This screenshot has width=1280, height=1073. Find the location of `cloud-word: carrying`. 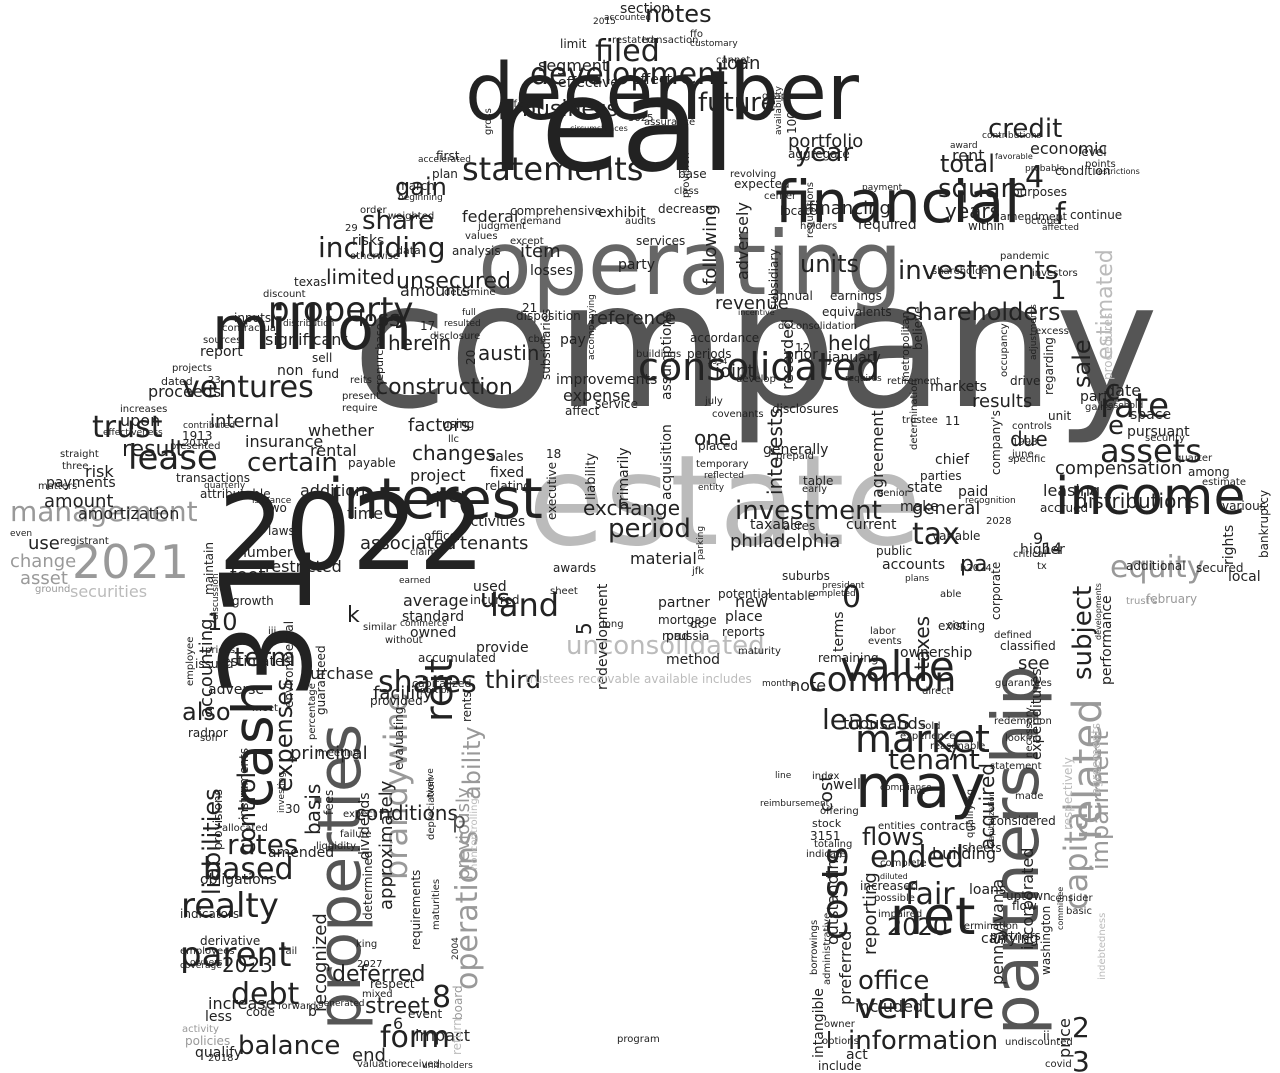

cloud-word: carrying is located at coordinates (1010, 939).